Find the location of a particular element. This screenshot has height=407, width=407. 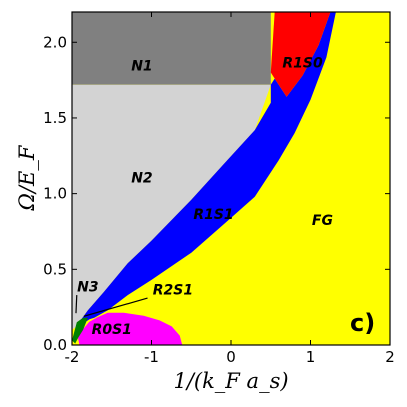

region-label-fg: FG is located at coordinates (322, 221).